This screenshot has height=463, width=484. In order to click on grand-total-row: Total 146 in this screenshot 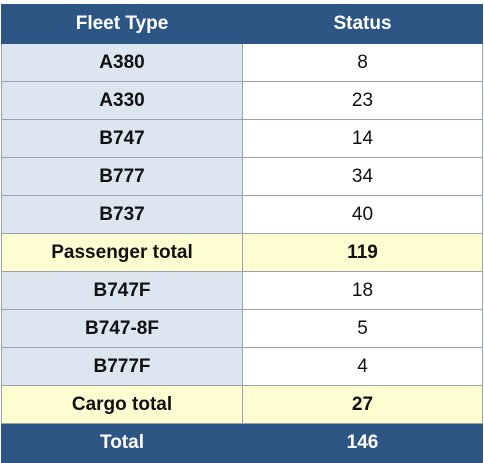, I will do `click(242, 443)`.